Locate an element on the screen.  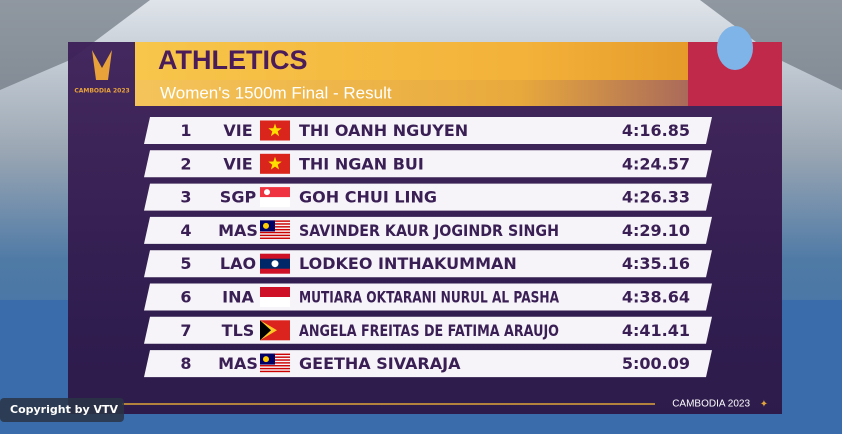
rank: 7 is located at coordinates (185, 330).